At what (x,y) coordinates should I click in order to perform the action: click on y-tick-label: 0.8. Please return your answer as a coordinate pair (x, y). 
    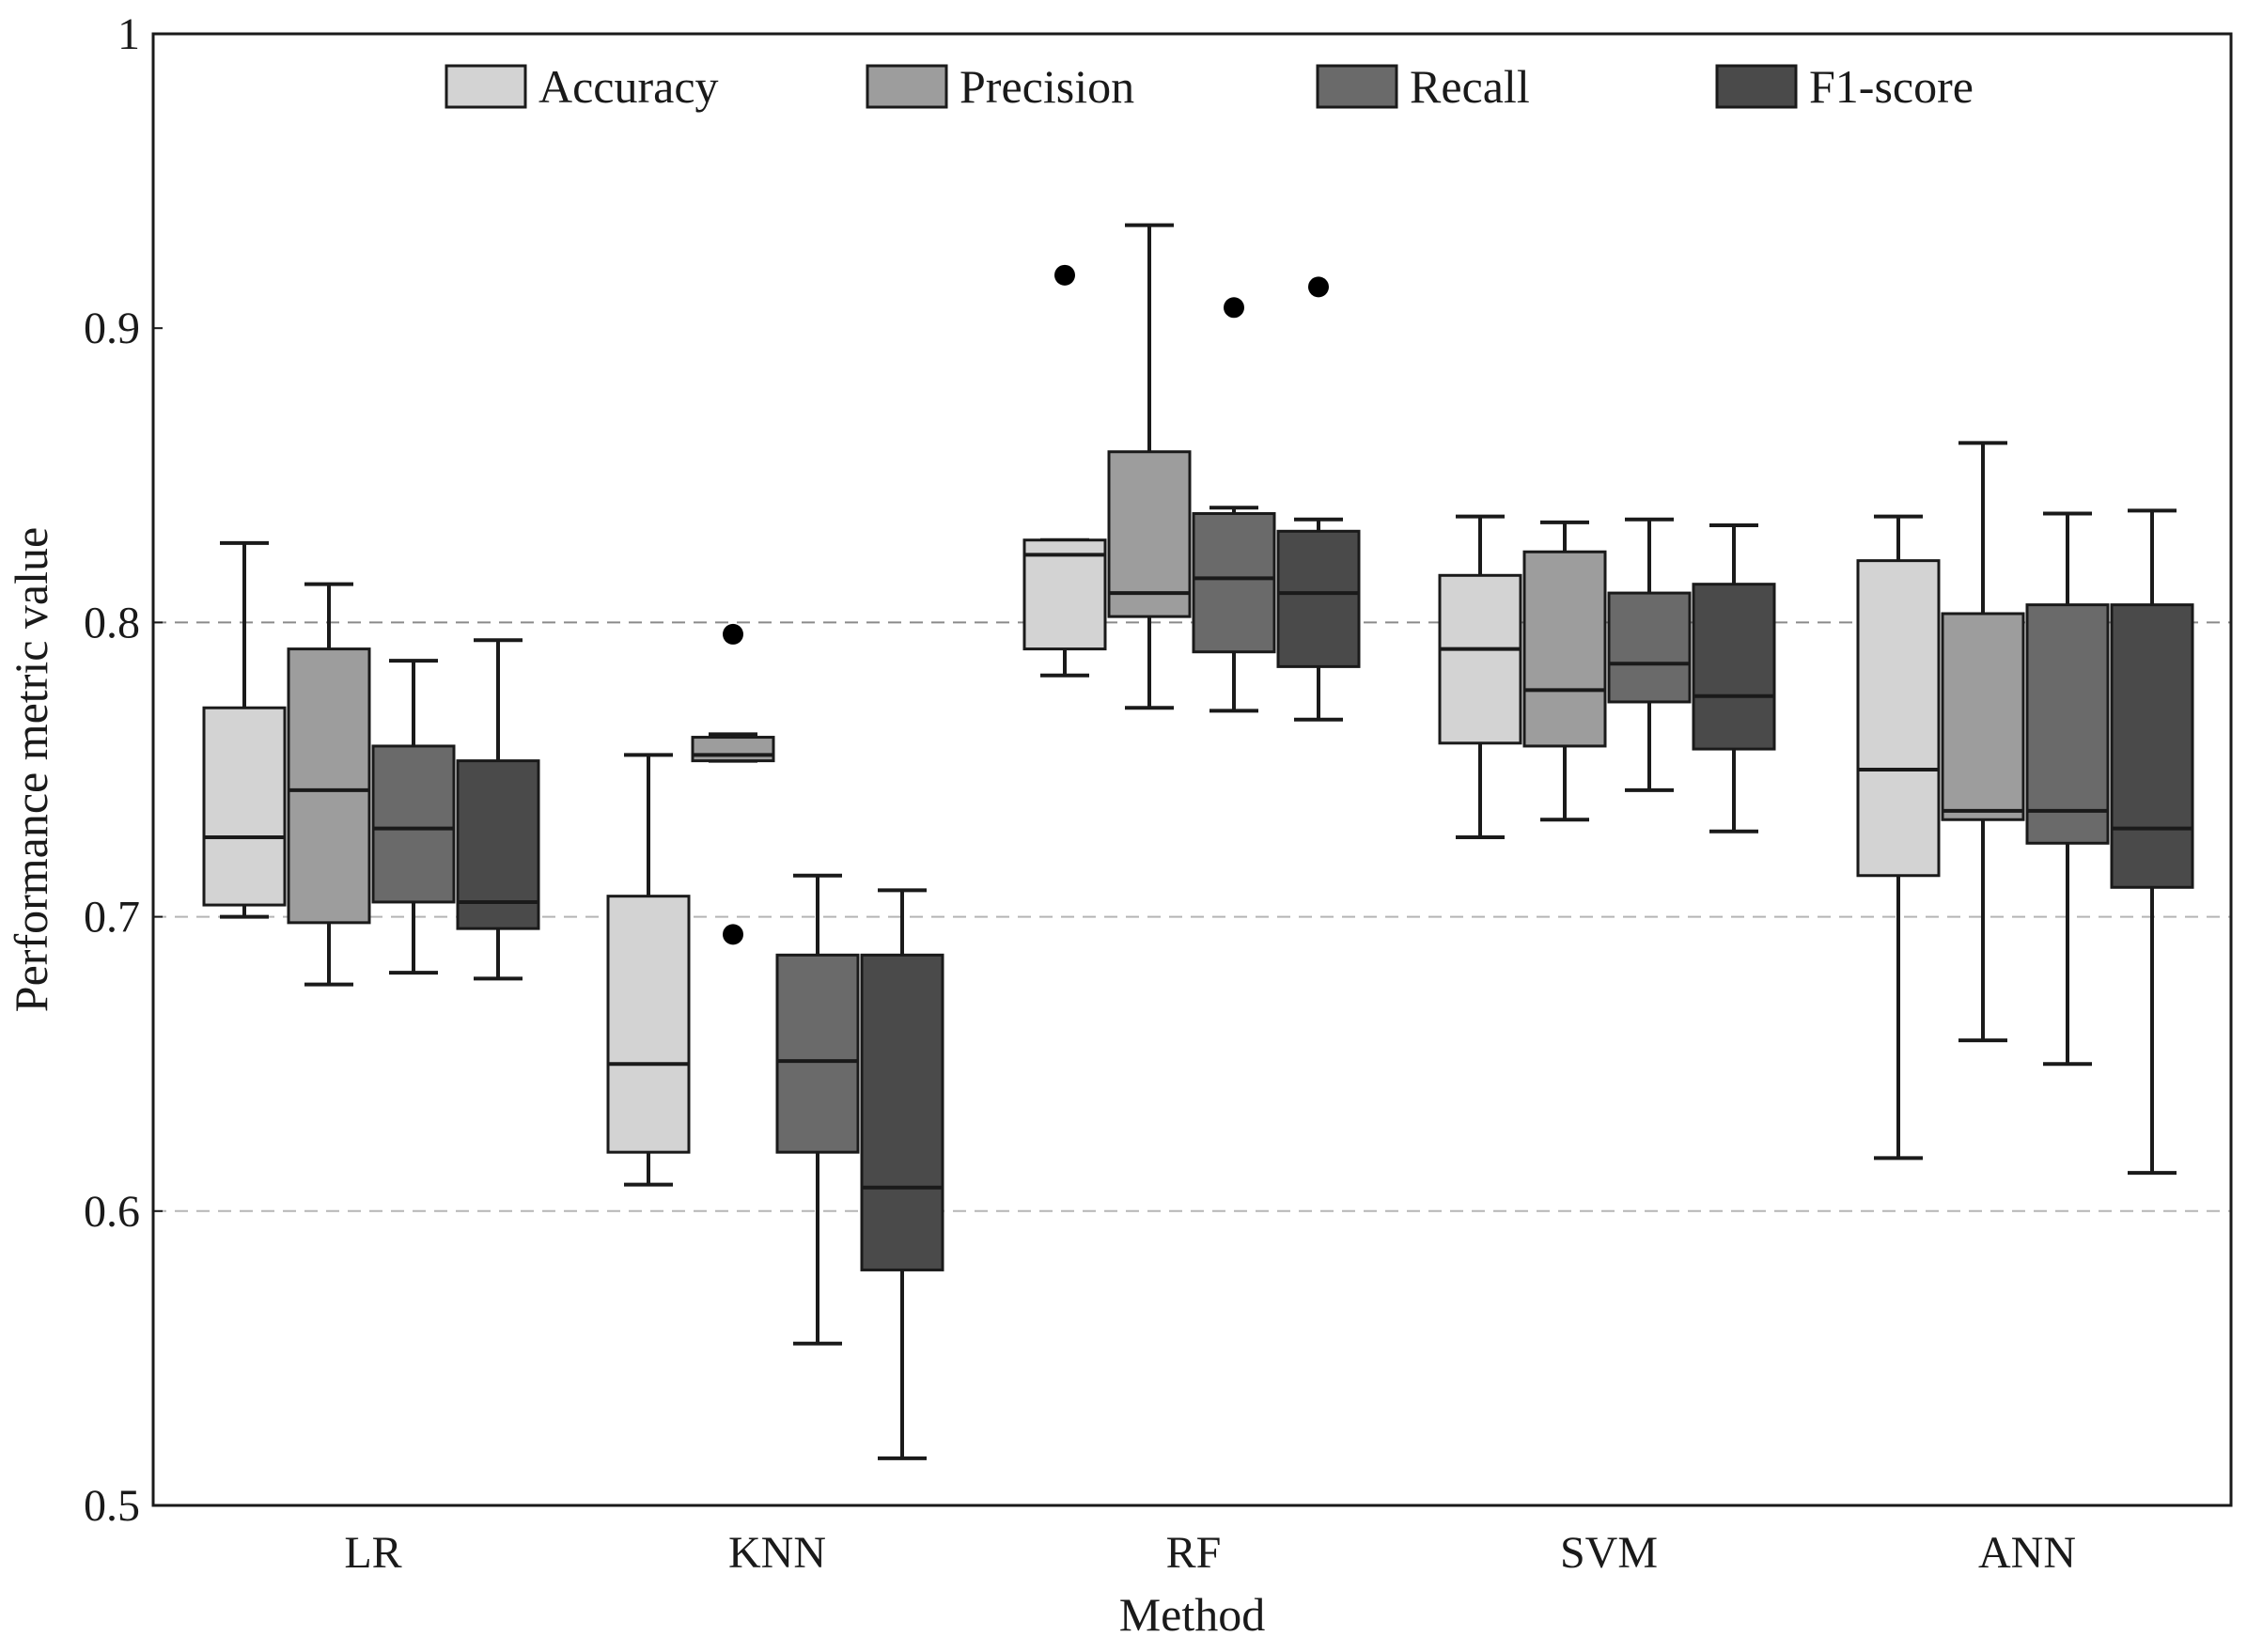
    Looking at the image, I should click on (112, 622).